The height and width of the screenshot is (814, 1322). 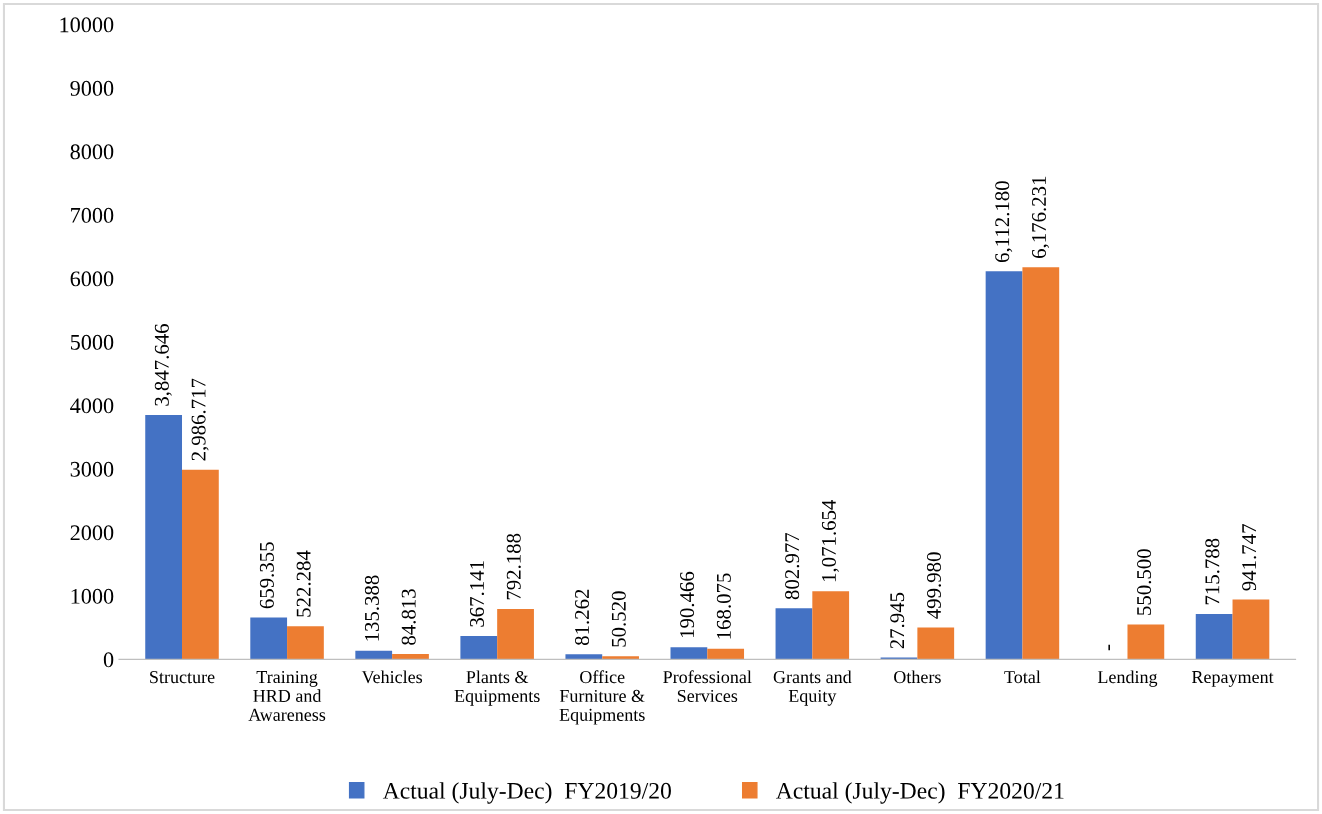 What do you see at coordinates (497, 688) in the screenshot?
I see `x-tick-label: Plants & Equipments` at bounding box center [497, 688].